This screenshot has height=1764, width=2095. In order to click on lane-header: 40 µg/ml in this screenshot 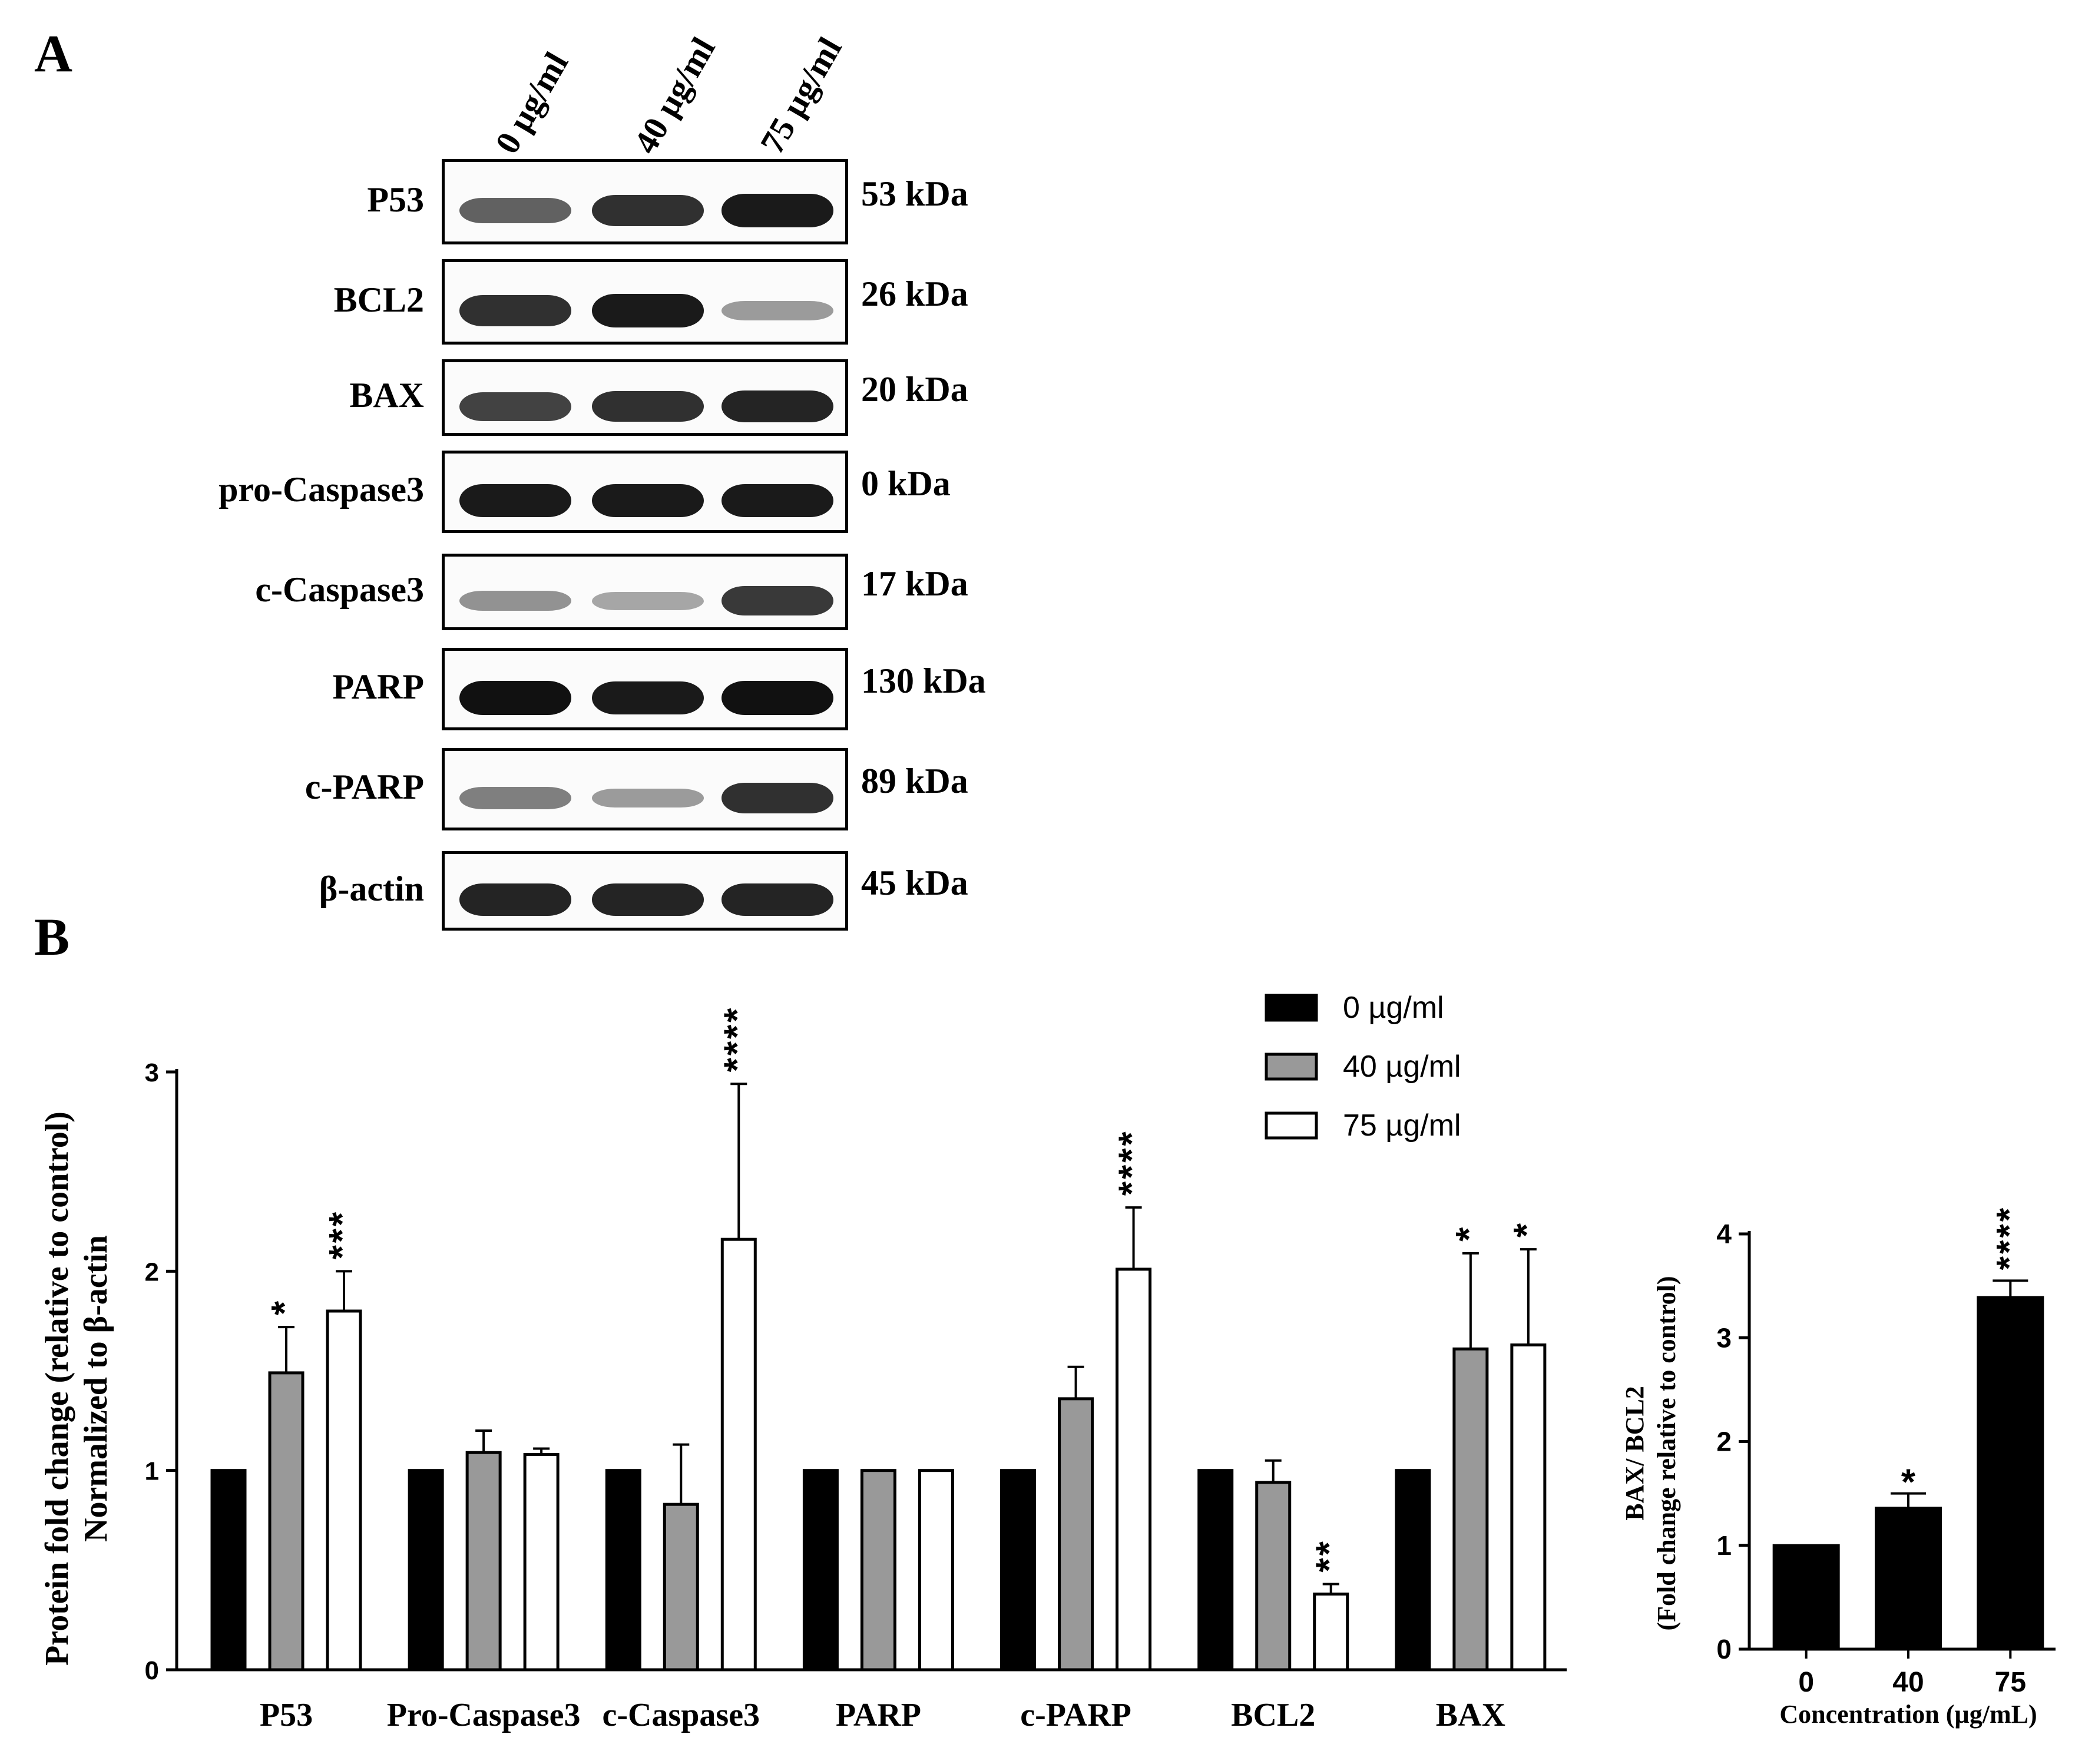, I will do `click(674, 95)`.